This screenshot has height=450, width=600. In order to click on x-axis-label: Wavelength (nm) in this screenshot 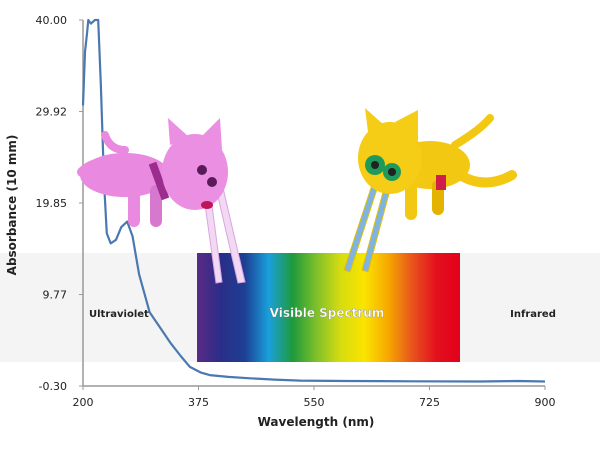, I will do `click(316, 422)`.